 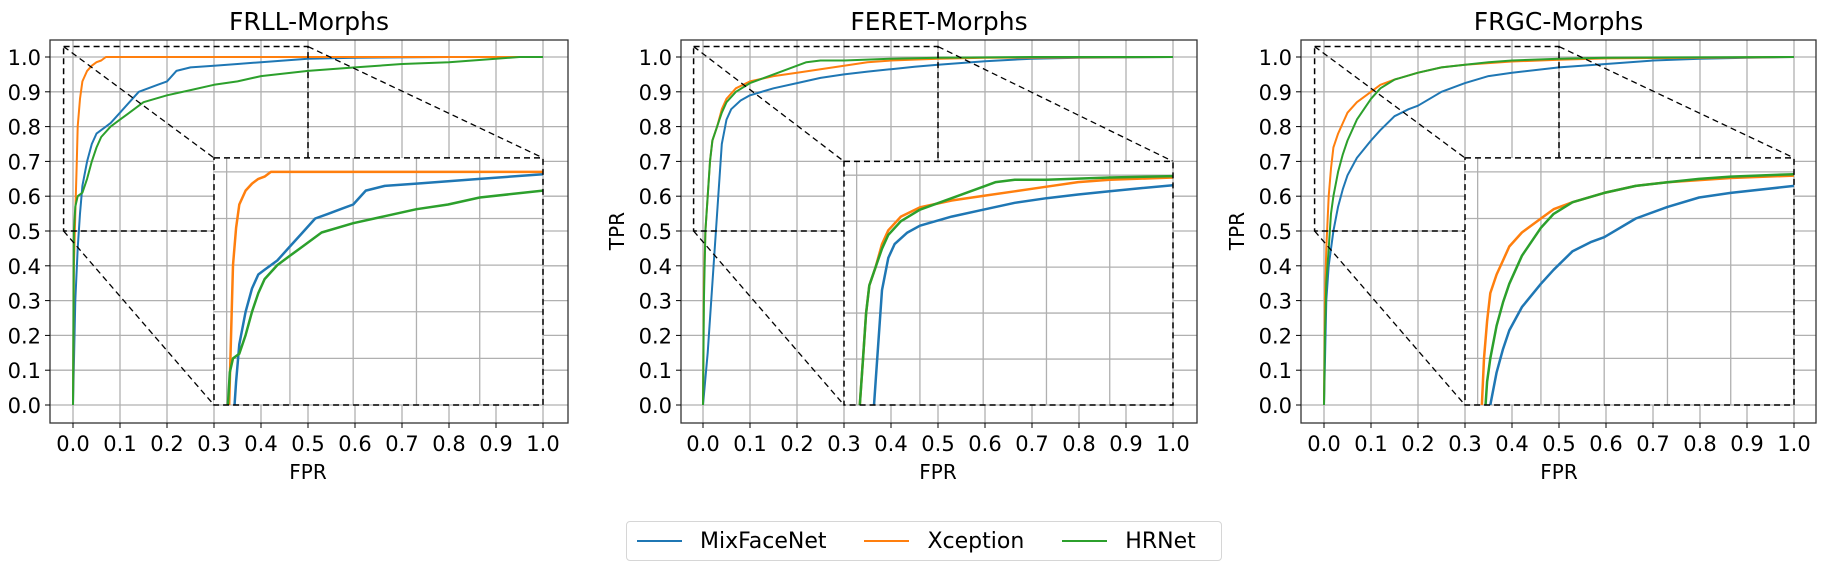 I want to click on legend-label: HRNet, so click(x=1160, y=541).